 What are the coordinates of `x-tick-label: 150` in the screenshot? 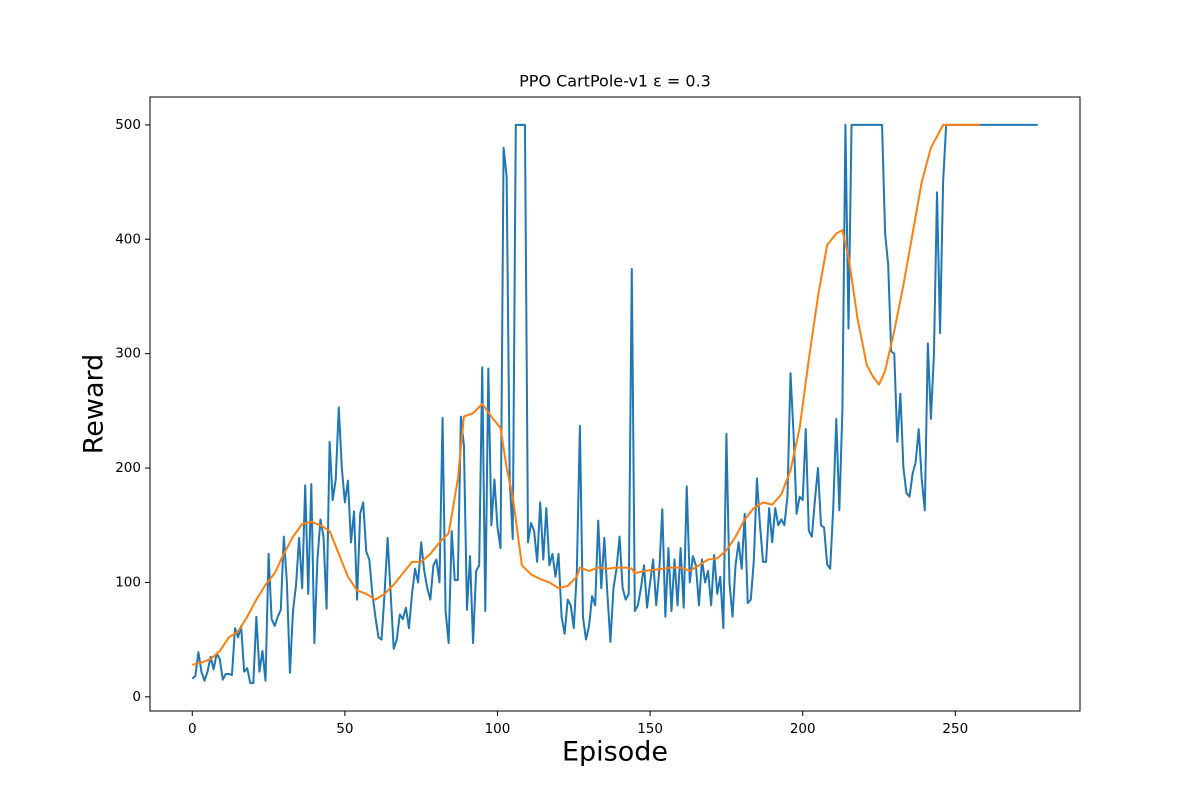 It's located at (650, 729).